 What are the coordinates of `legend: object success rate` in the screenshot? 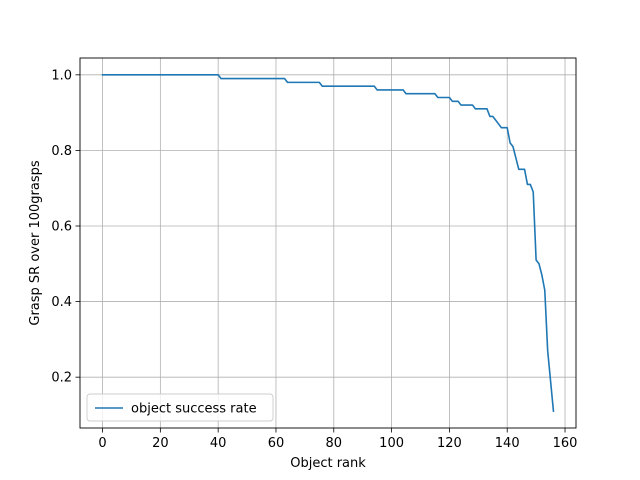 It's located at (180, 407).